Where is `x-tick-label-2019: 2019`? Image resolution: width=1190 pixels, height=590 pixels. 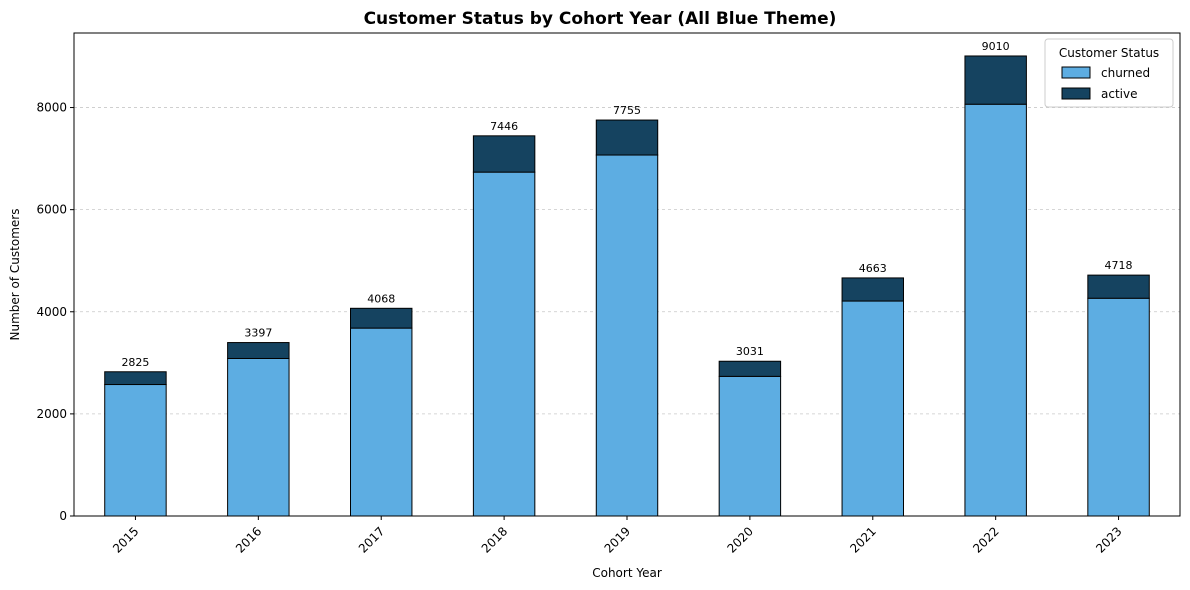 x-tick-label-2019: 2019 is located at coordinates (617, 539).